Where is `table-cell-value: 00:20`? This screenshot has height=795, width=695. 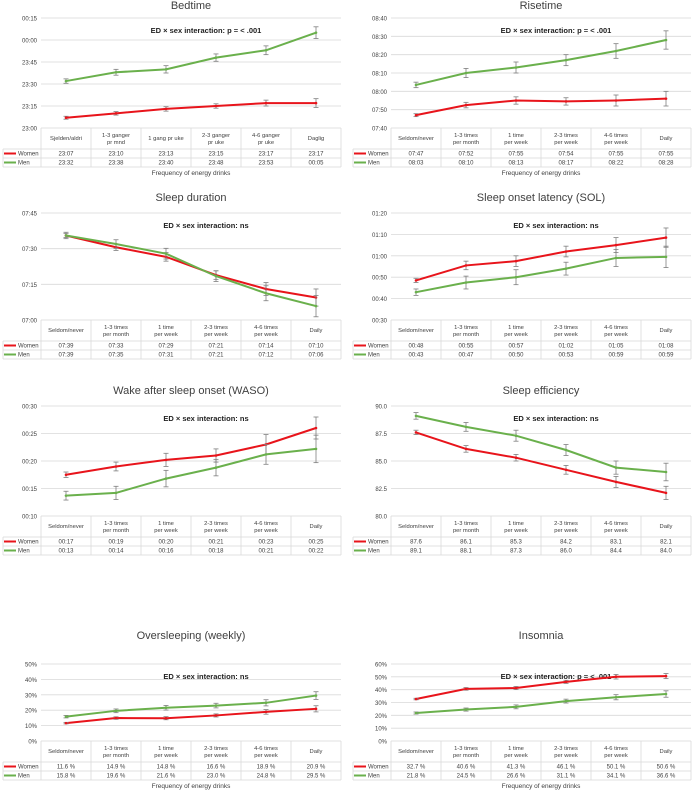 table-cell-value: 00:20 is located at coordinates (166, 543).